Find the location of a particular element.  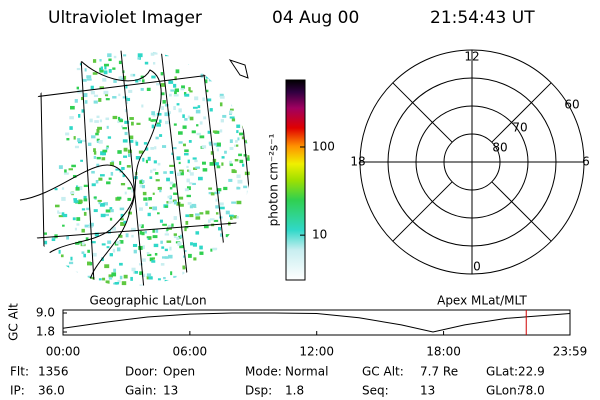

alt-ytick-label: 9.0 is located at coordinates (45, 313).